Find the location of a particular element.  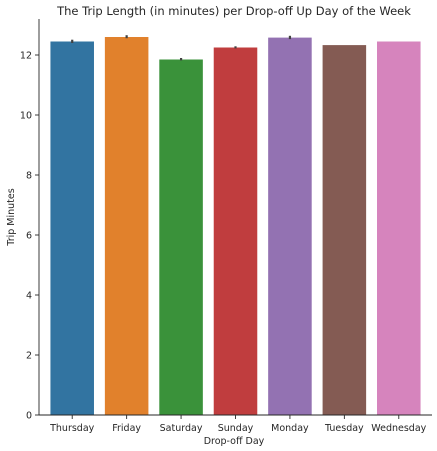

x-tick-label-tuesday: Tuesday is located at coordinates (344, 428).